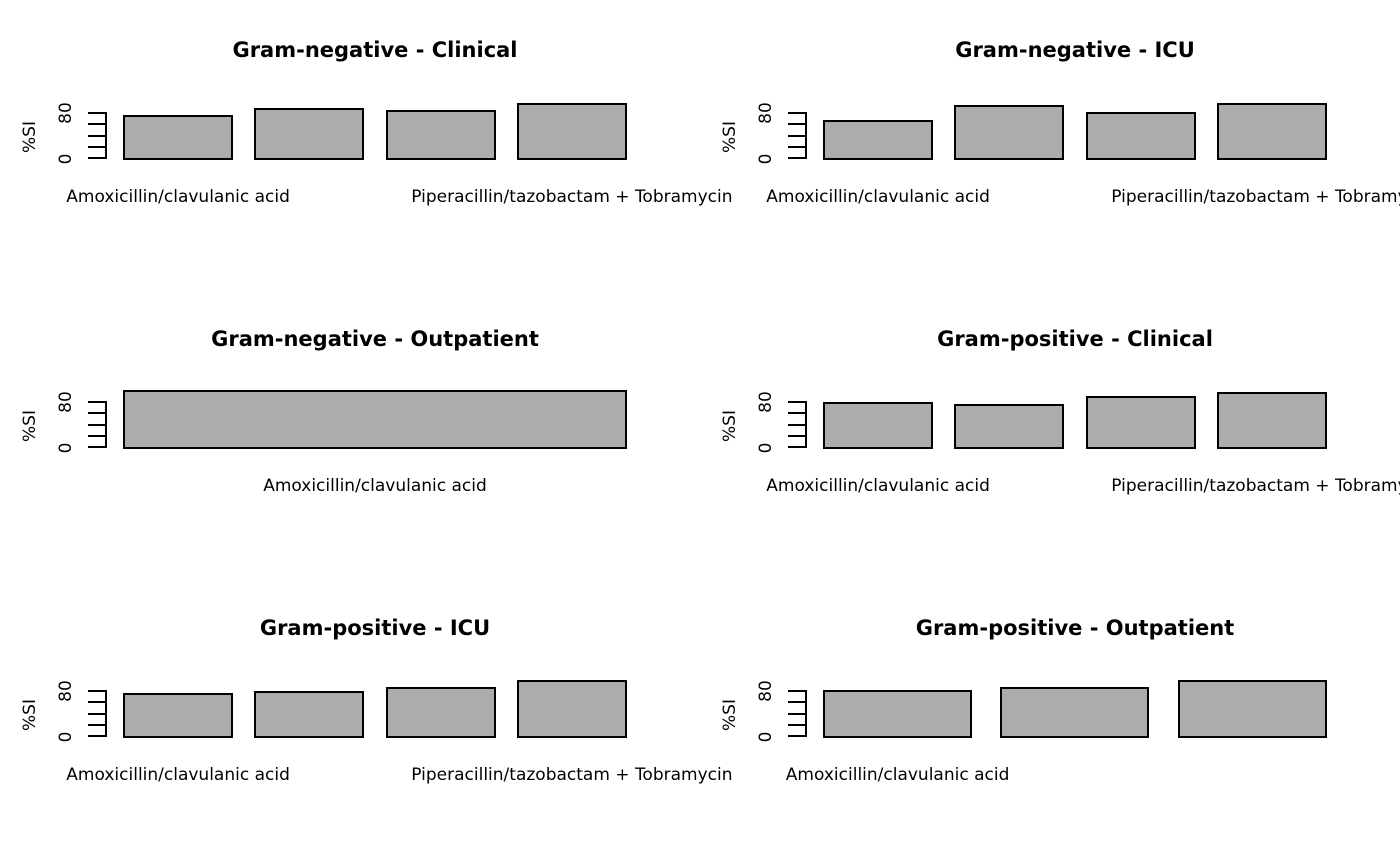 The width and height of the screenshot is (1400, 866). I want to click on panel-title: Gram-negative - Clinical, so click(375, 50).